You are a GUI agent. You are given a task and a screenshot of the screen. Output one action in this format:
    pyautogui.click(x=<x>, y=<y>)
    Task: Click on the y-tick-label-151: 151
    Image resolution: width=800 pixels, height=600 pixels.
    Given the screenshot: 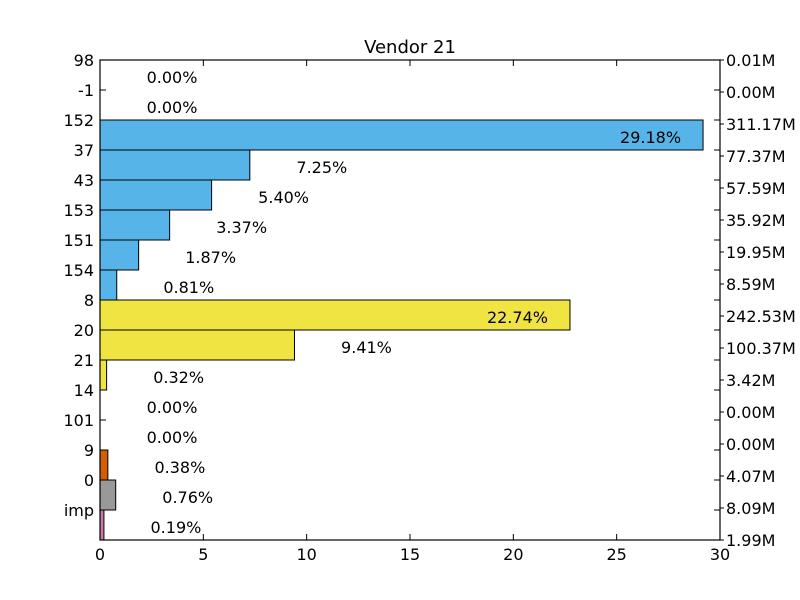 What is the action you would take?
    pyautogui.click(x=78, y=240)
    